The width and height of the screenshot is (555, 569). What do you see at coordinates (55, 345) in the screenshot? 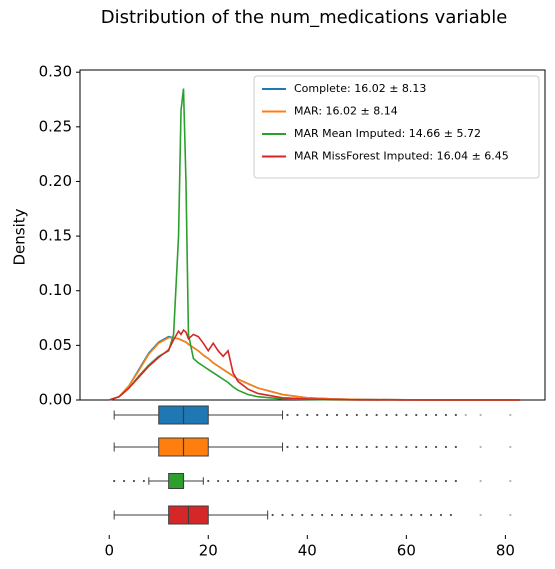
I see `y-tick-label: 0.05` at bounding box center [55, 345].